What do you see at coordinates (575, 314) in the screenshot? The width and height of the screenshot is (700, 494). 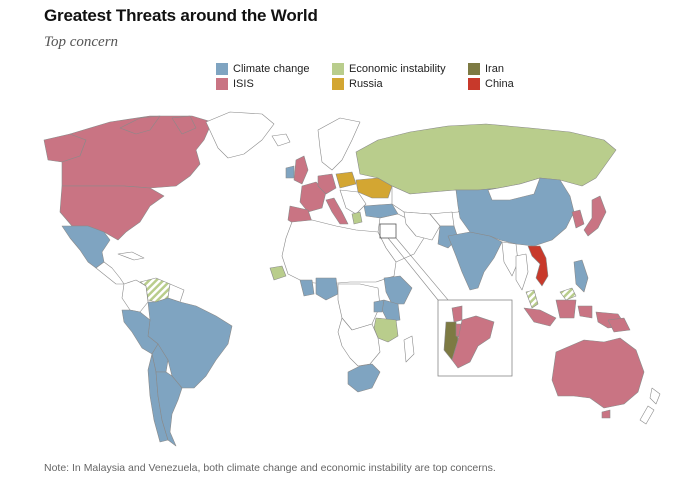 I see `region-indonesia` at bounding box center [575, 314].